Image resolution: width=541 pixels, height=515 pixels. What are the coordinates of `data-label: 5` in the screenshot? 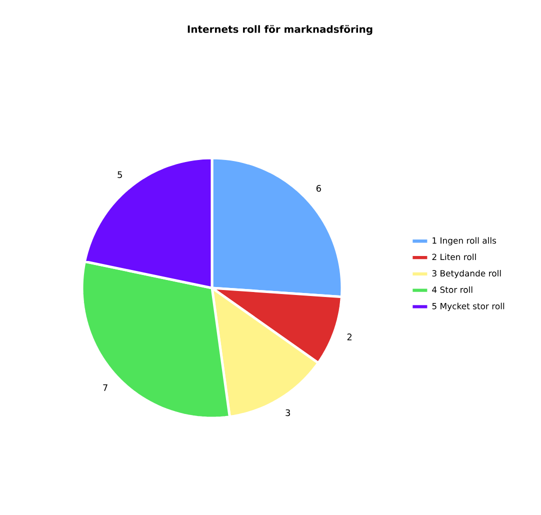 It's located at (120, 174).